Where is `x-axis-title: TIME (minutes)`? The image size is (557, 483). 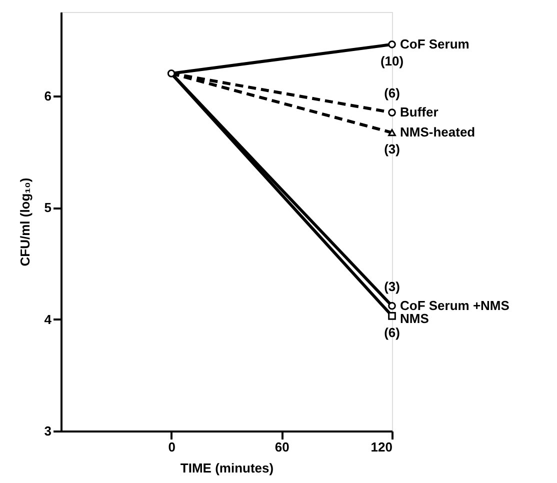
x-axis-title: TIME (minutes) is located at coordinates (227, 468).